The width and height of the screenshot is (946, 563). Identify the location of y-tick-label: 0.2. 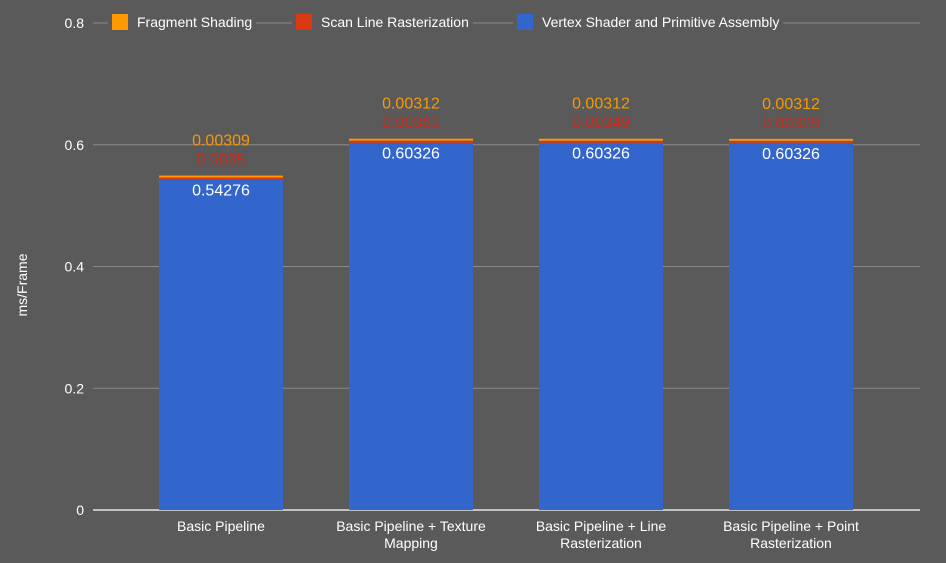
(75, 388).